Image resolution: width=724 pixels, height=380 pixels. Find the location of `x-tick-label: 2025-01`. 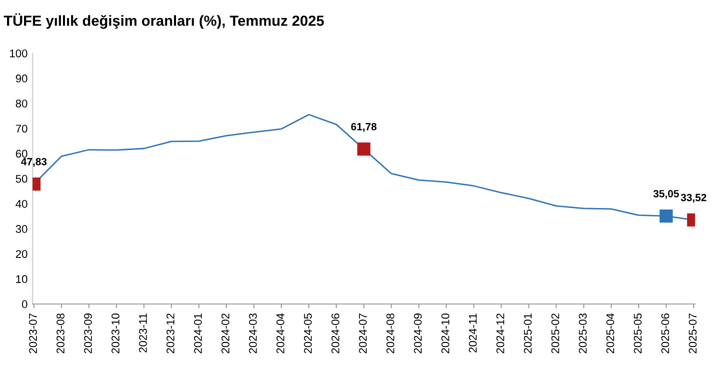

x-tick-label: 2025-01 is located at coordinates (528, 334).